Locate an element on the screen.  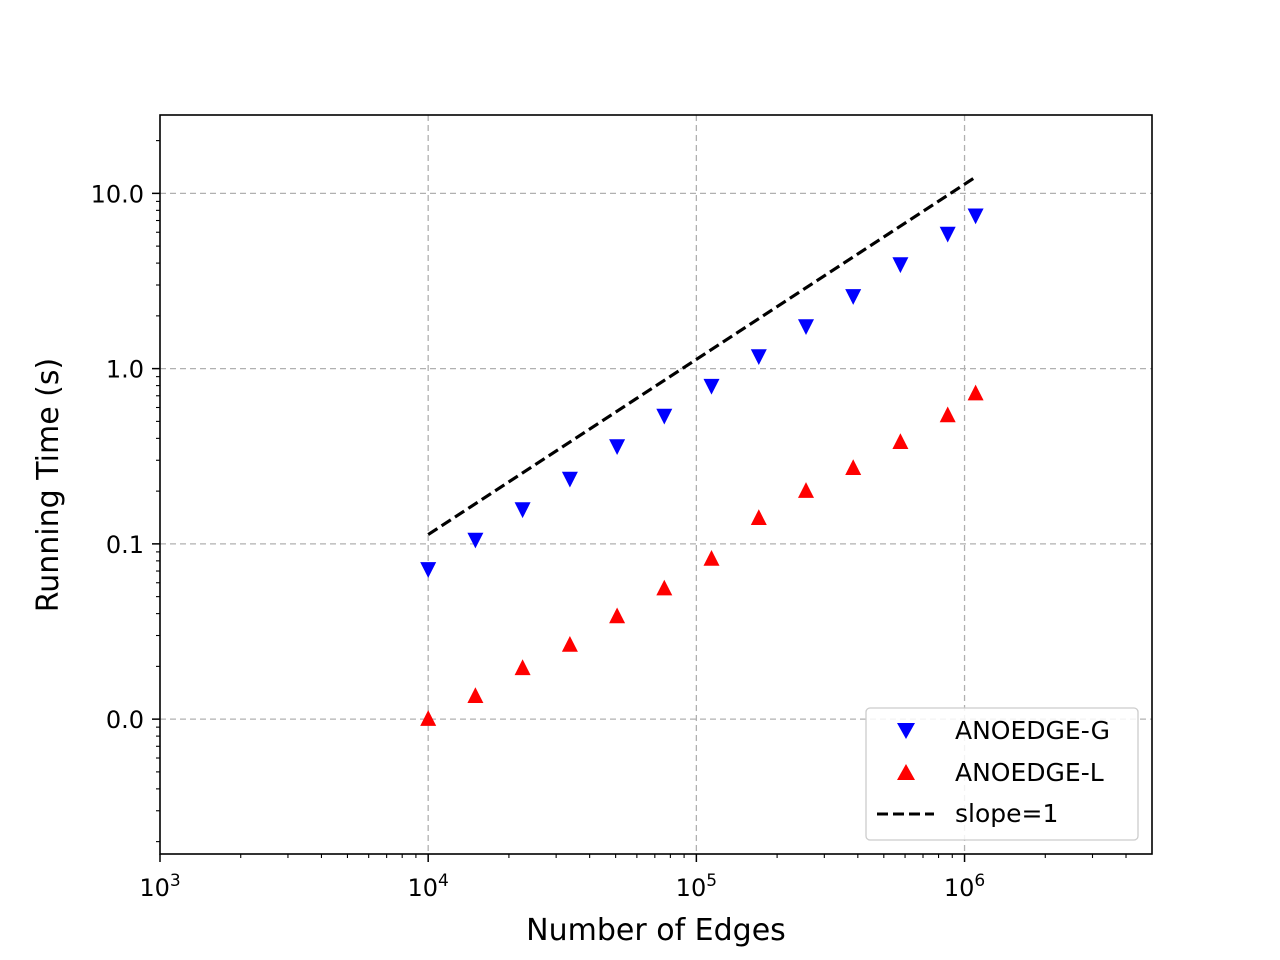
x-tick-label-exponent: 3 is located at coordinates (175, 881).